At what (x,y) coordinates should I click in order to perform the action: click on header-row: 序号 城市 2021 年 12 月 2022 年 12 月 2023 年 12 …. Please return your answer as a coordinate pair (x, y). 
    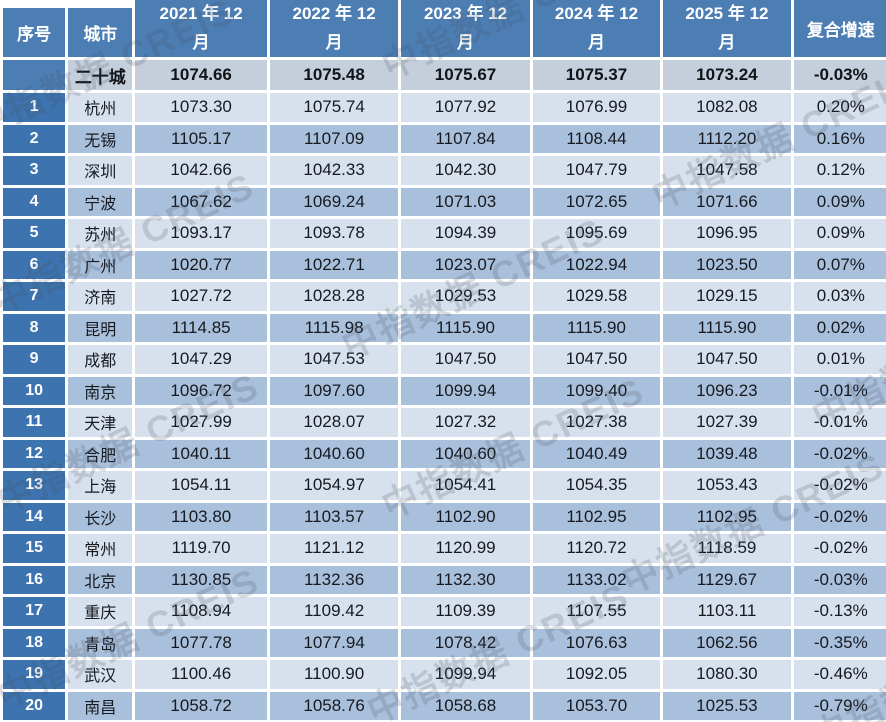
    Looking at the image, I should click on (444, 28).